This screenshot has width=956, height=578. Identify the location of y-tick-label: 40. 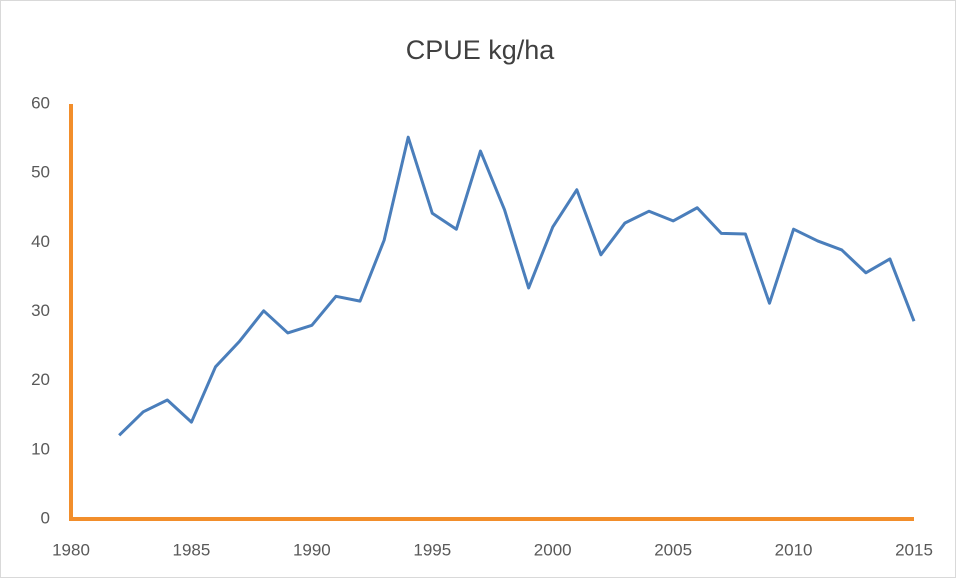
(40, 241).